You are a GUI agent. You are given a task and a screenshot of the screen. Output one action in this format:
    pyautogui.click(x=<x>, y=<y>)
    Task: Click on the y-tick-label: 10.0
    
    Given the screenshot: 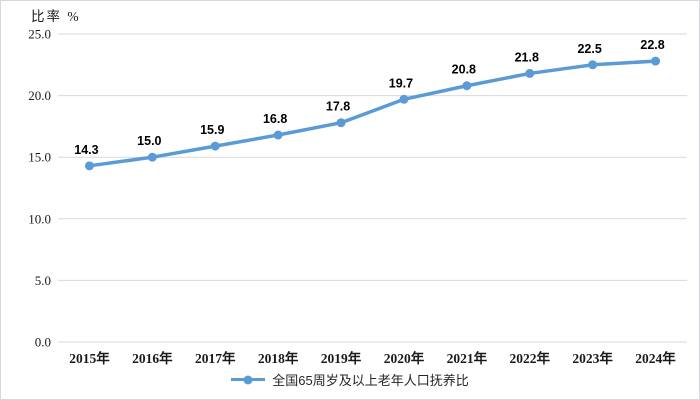 What is the action you would take?
    pyautogui.click(x=39, y=218)
    